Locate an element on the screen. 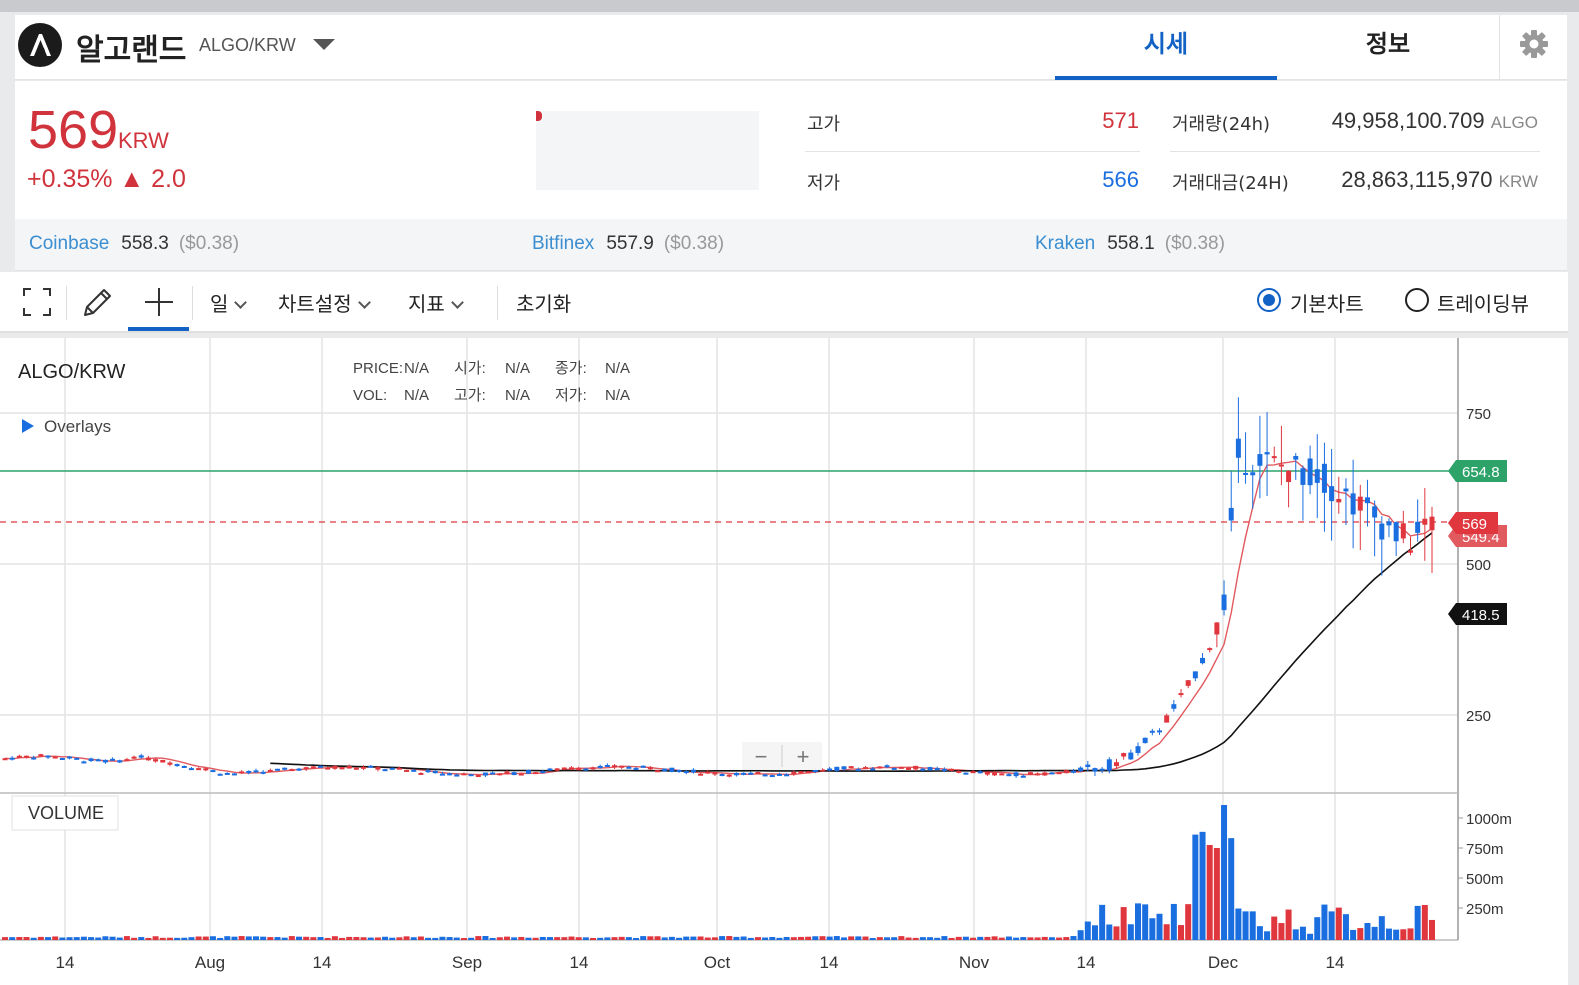  tab-info: 정보 is located at coordinates (1388, 44).